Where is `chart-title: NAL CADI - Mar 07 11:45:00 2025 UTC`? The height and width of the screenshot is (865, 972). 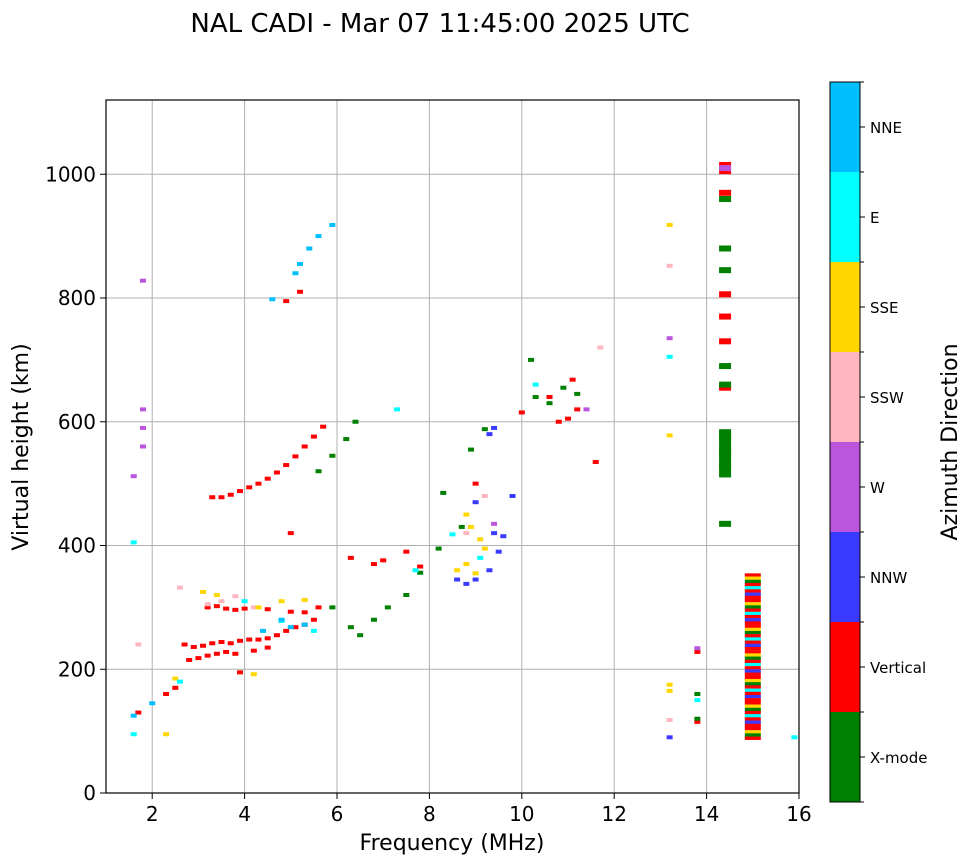
chart-title: NAL CADI - Mar 07 11:45:00 2025 UTC is located at coordinates (439, 24).